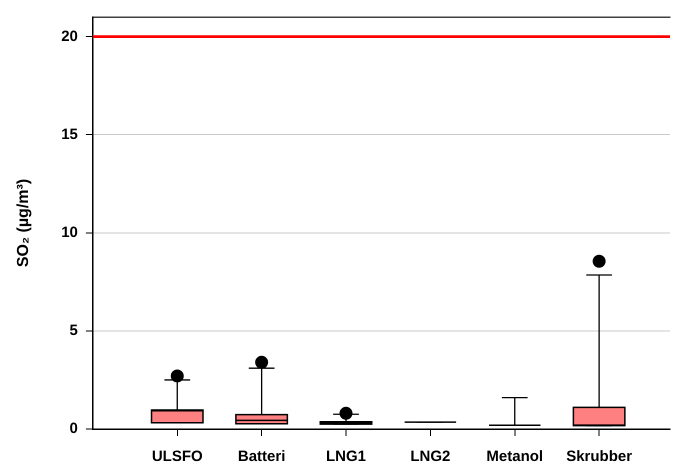 The image size is (677, 462). Describe the element at coordinates (430, 455) in the screenshot. I see `x-tick-label: LNG2` at that location.